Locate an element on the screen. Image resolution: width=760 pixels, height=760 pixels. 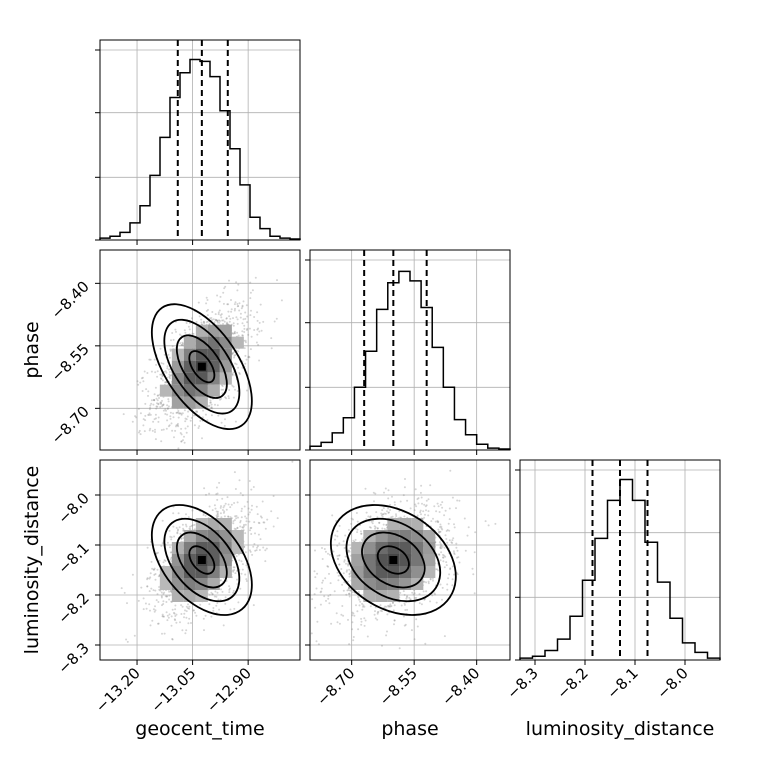
y-tick-label: −8.1 is located at coordinates (73, 558).